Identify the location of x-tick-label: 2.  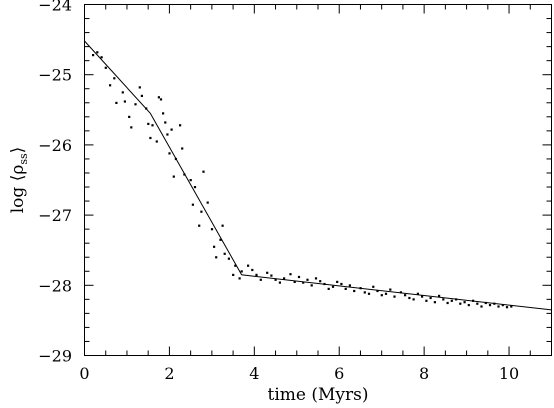
(169, 373).